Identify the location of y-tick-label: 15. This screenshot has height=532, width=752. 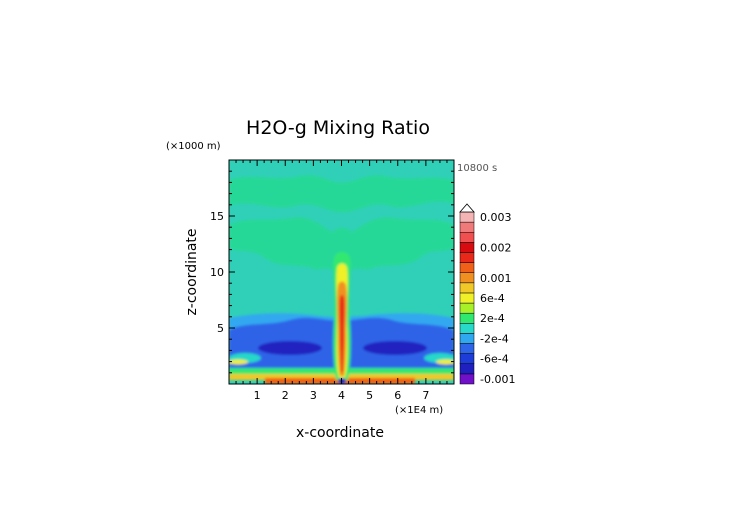
(217, 216).